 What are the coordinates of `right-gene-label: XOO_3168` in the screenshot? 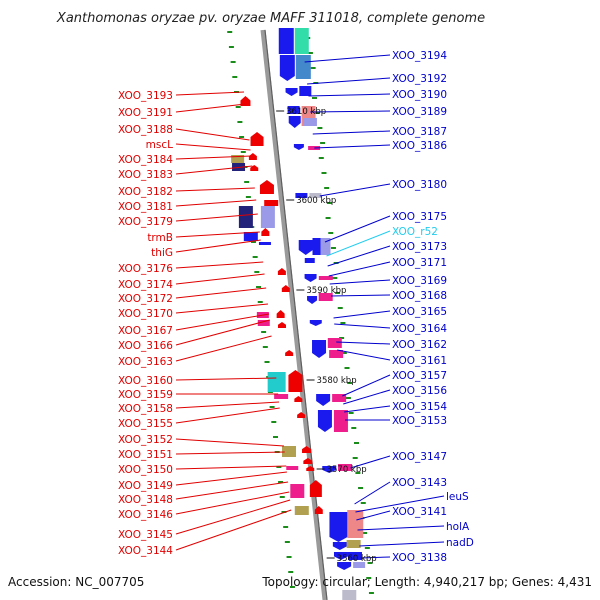 It's located at (419, 296).